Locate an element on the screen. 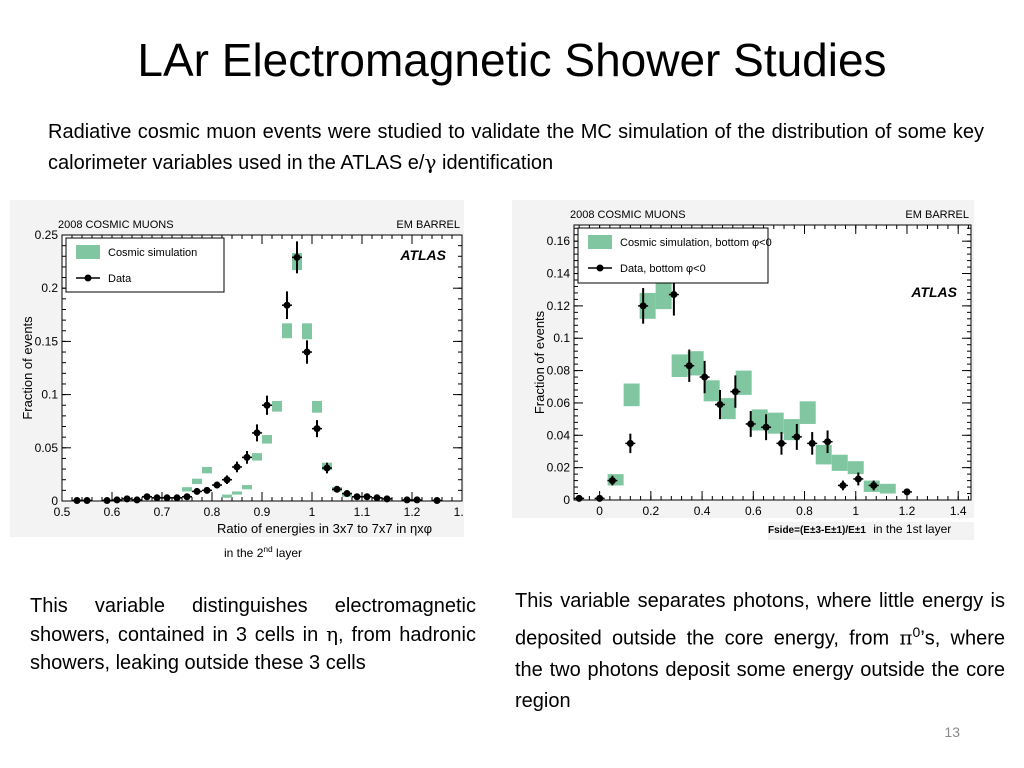 Image resolution: width=1024 pixels, height=768 pixels. left-chart-note: in the 2nd layer is located at coordinates (263, 552).